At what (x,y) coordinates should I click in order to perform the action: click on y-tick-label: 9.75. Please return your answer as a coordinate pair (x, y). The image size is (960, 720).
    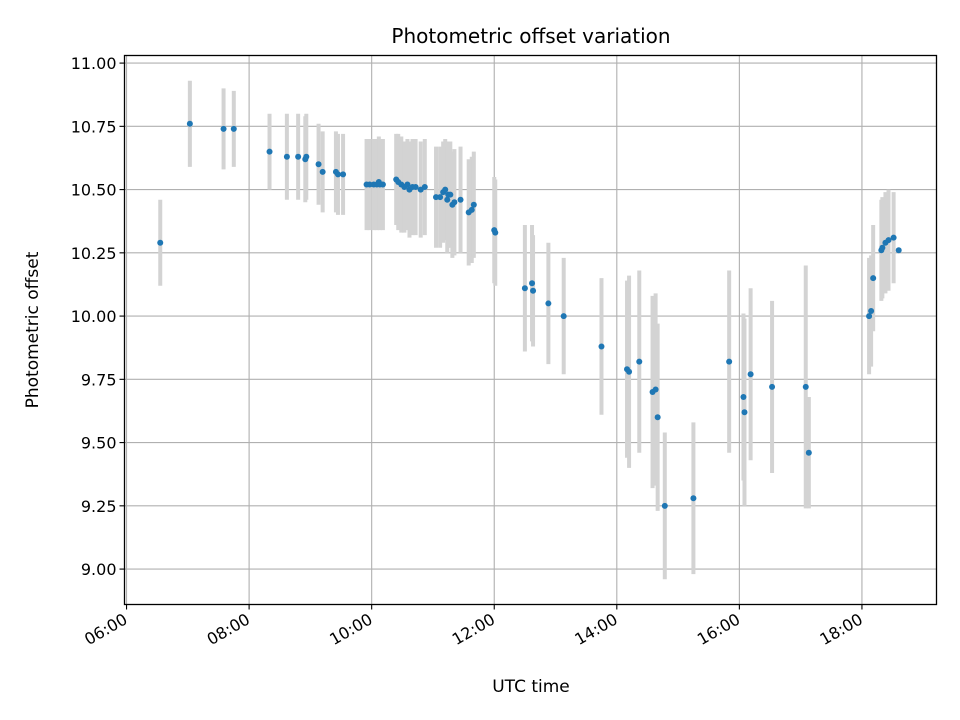
    Looking at the image, I should click on (99, 379).